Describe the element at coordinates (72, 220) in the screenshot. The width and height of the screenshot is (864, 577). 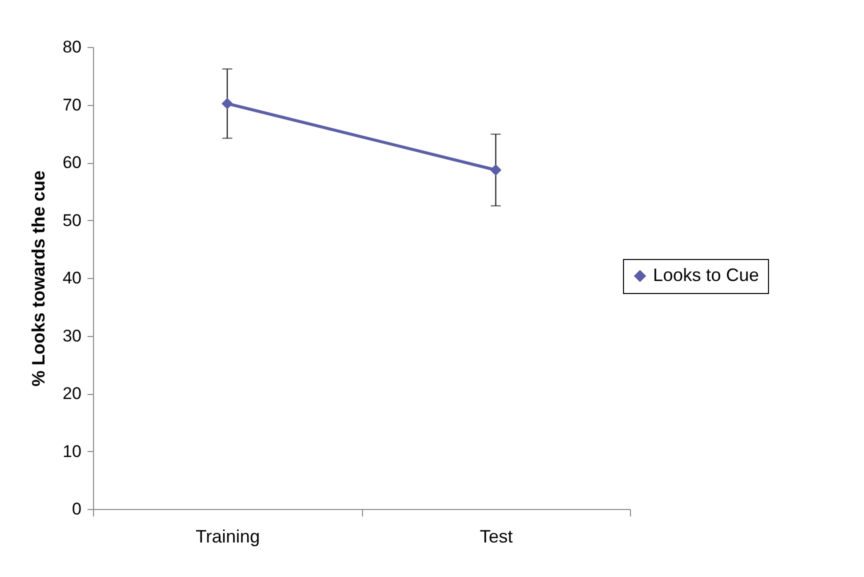
I see `y-tick-label: 50` at that location.